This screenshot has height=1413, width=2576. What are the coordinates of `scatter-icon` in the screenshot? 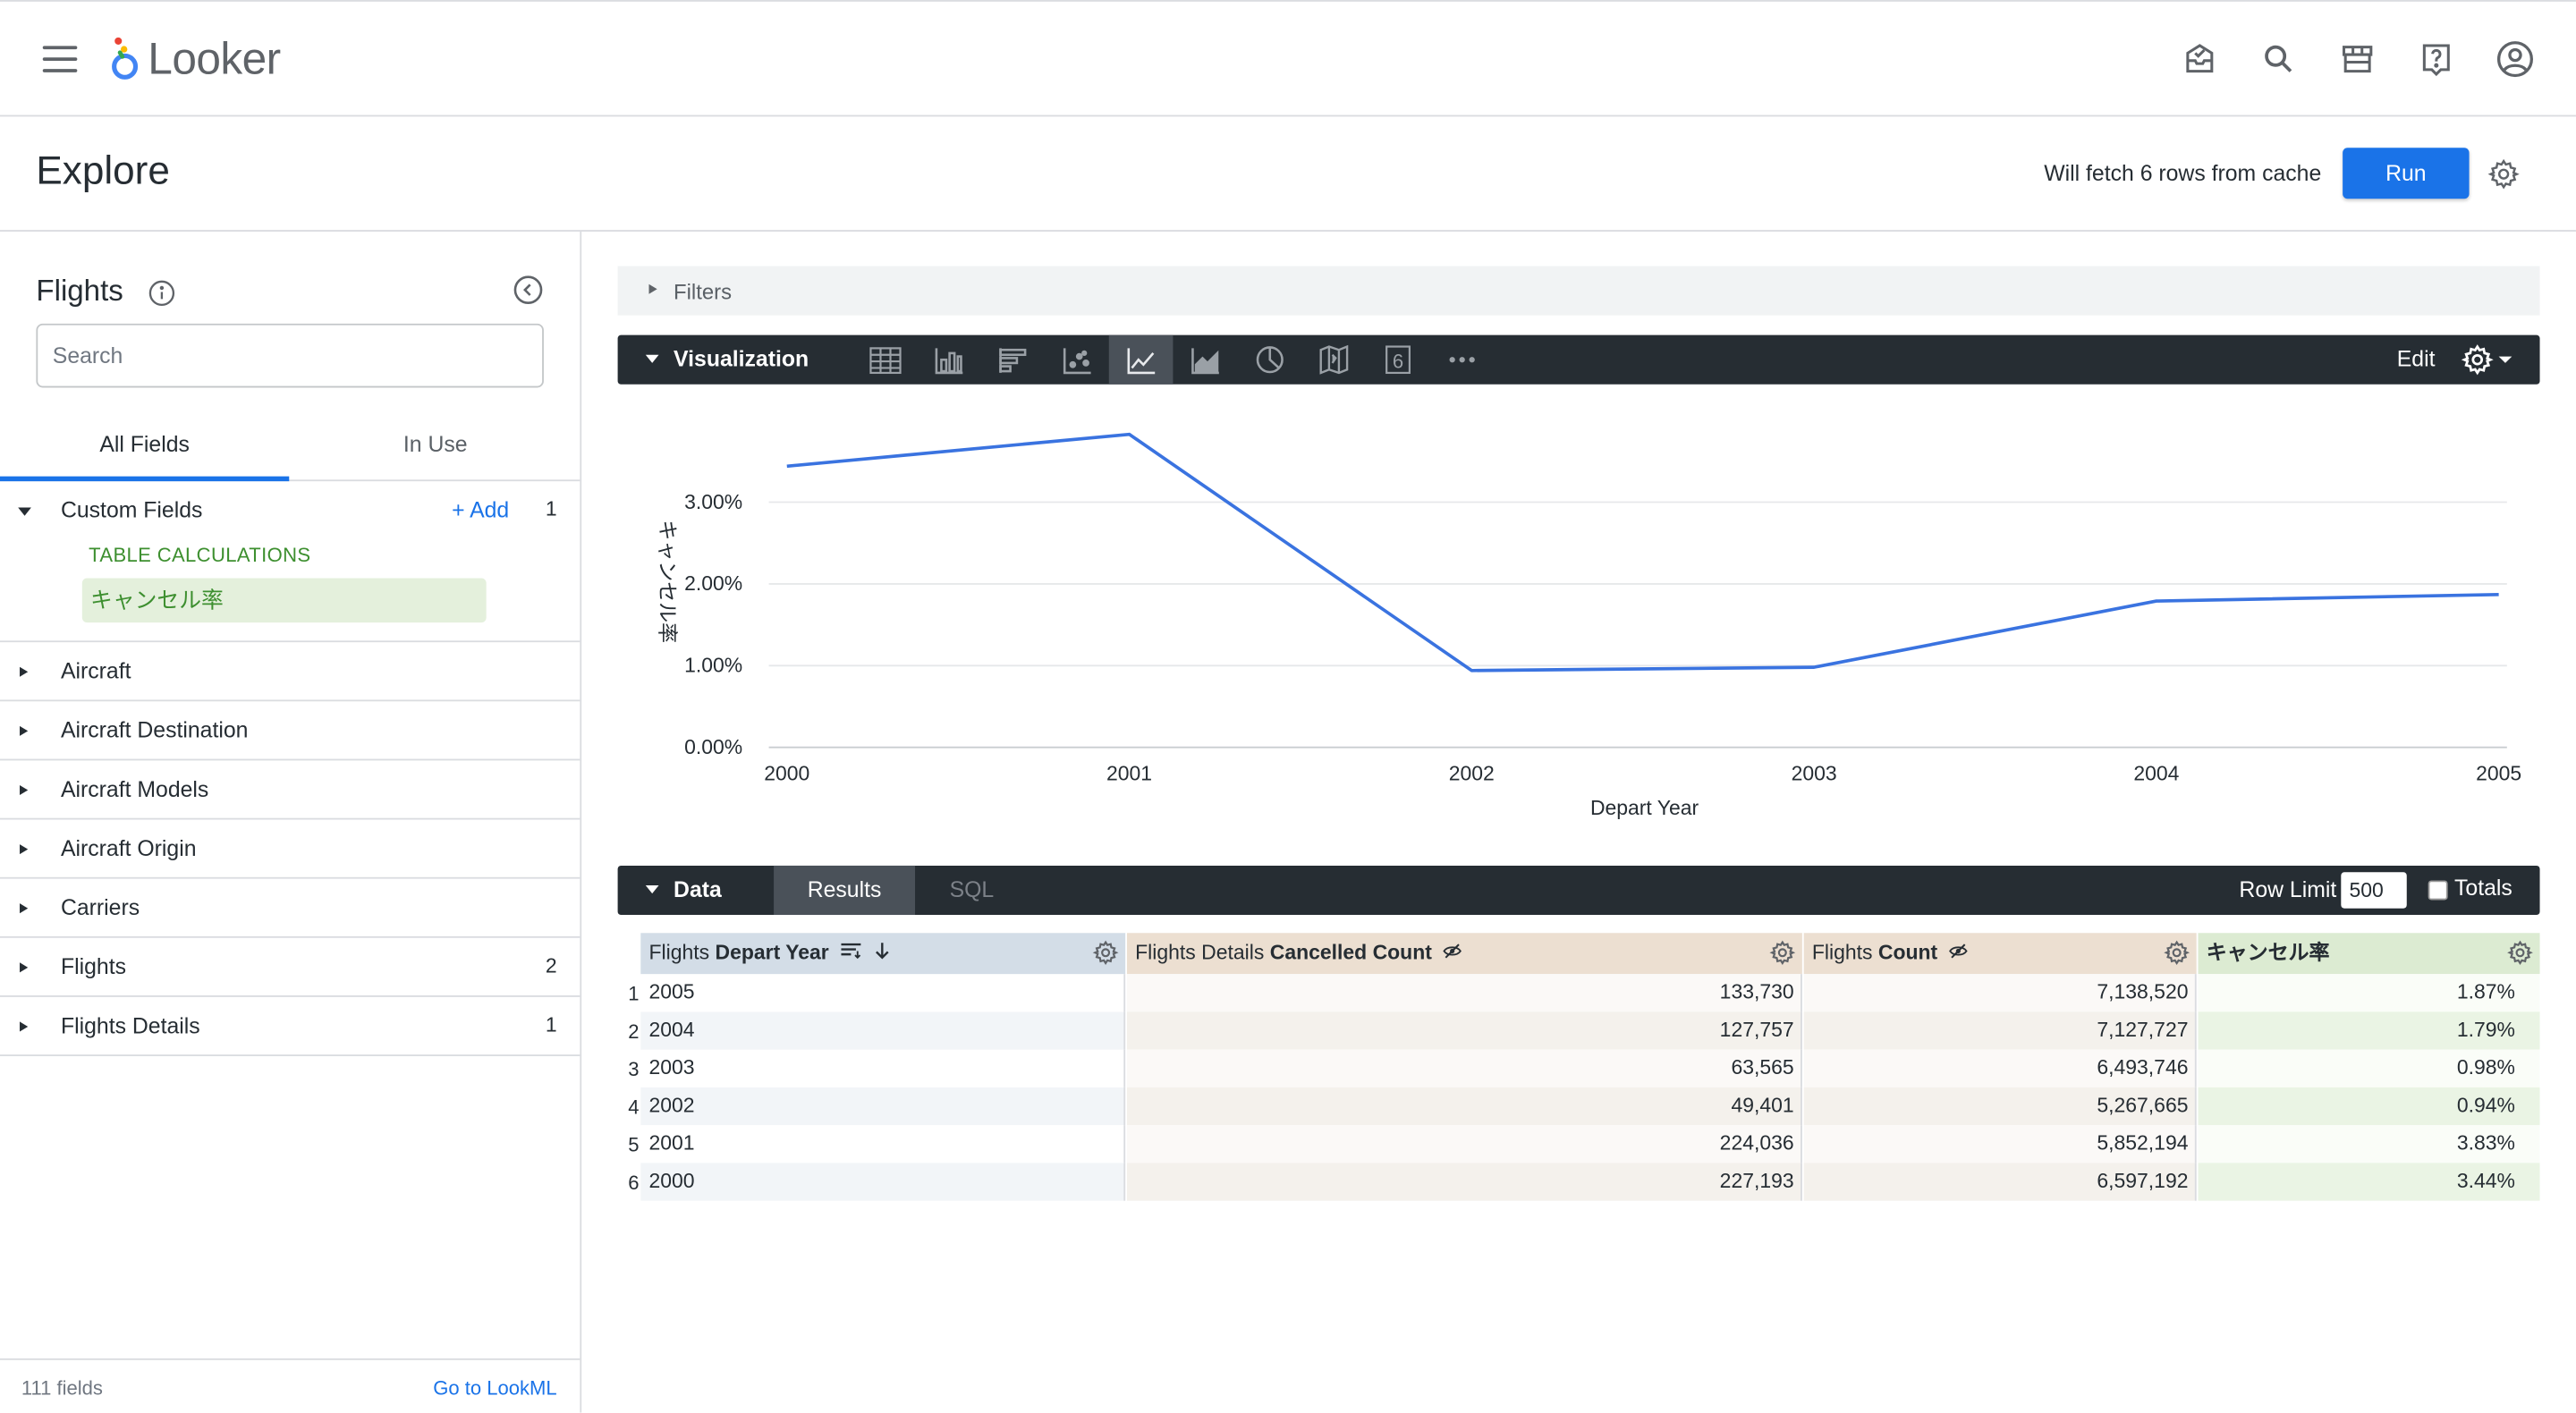 It's located at (1077, 360).